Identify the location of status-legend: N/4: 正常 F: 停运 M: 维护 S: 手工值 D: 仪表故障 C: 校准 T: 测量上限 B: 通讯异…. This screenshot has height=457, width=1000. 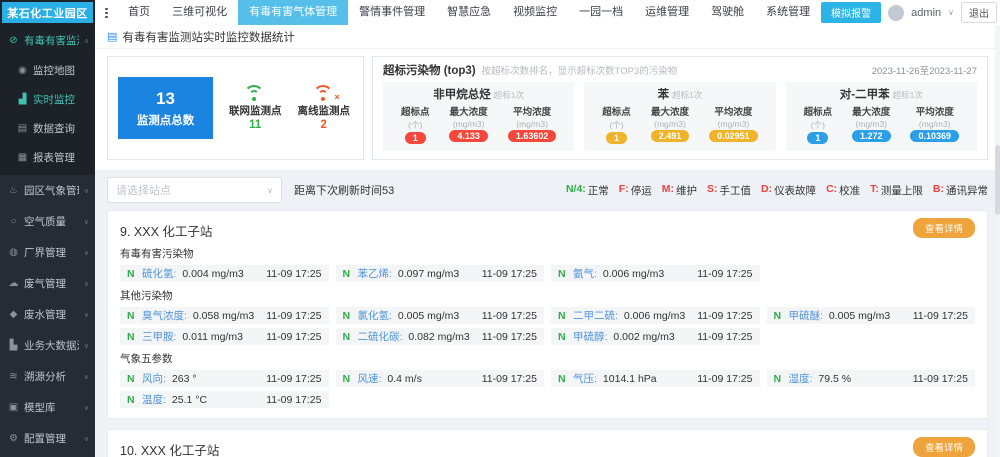
(777, 190).